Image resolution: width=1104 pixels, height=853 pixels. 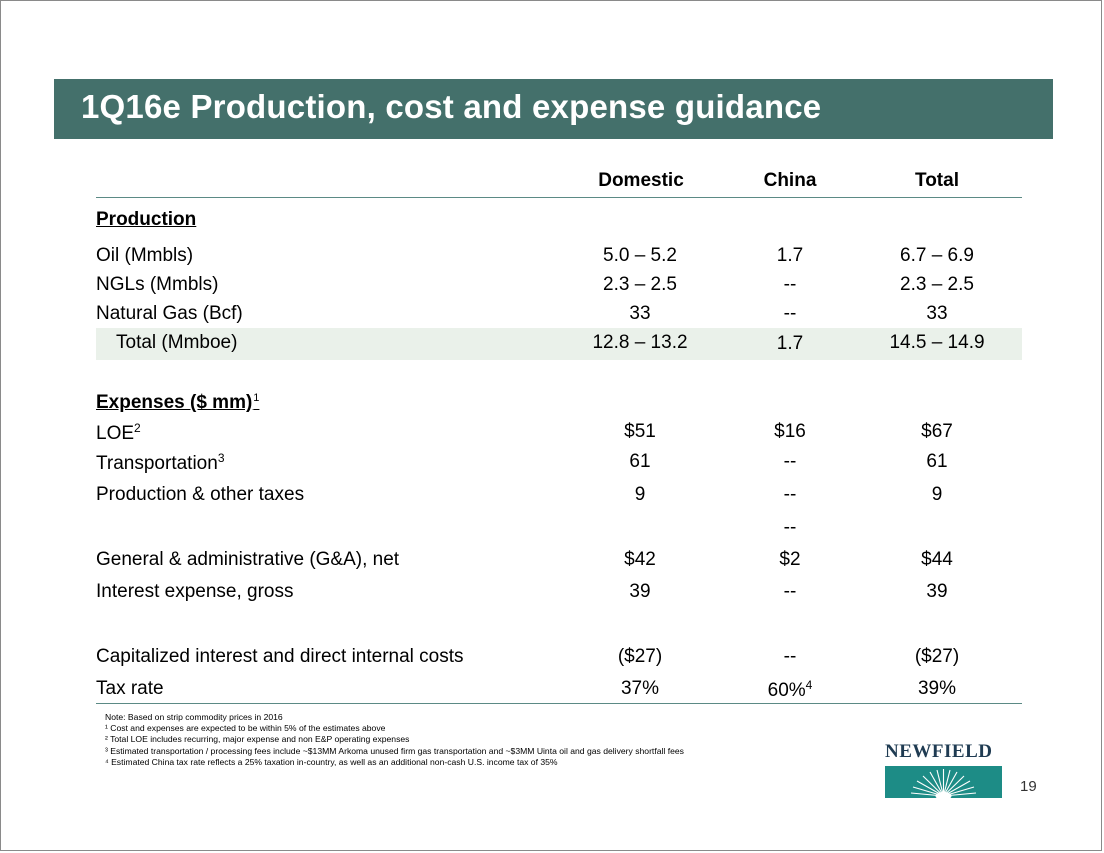 I want to click on row-label: Interest expense, gross, so click(x=195, y=591).